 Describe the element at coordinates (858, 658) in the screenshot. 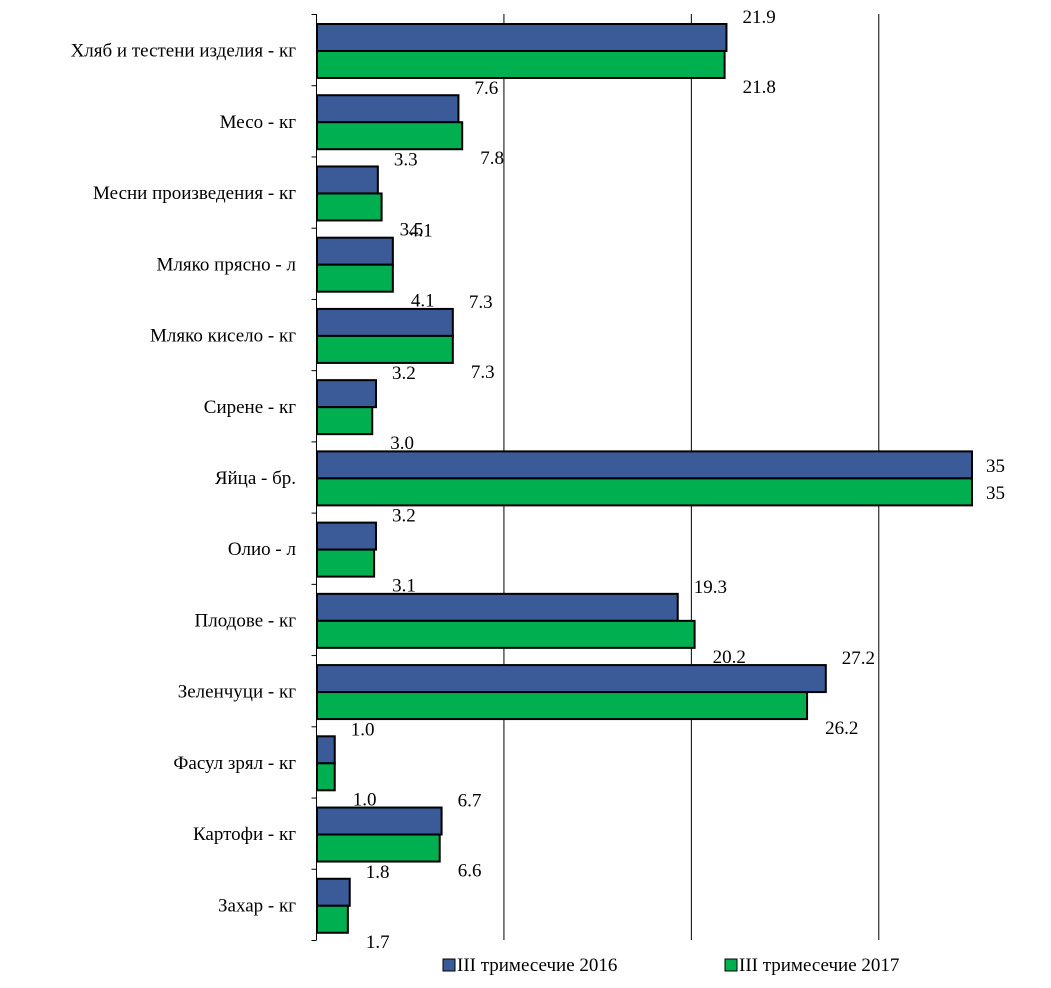

I see `data-label: 27.2` at that location.